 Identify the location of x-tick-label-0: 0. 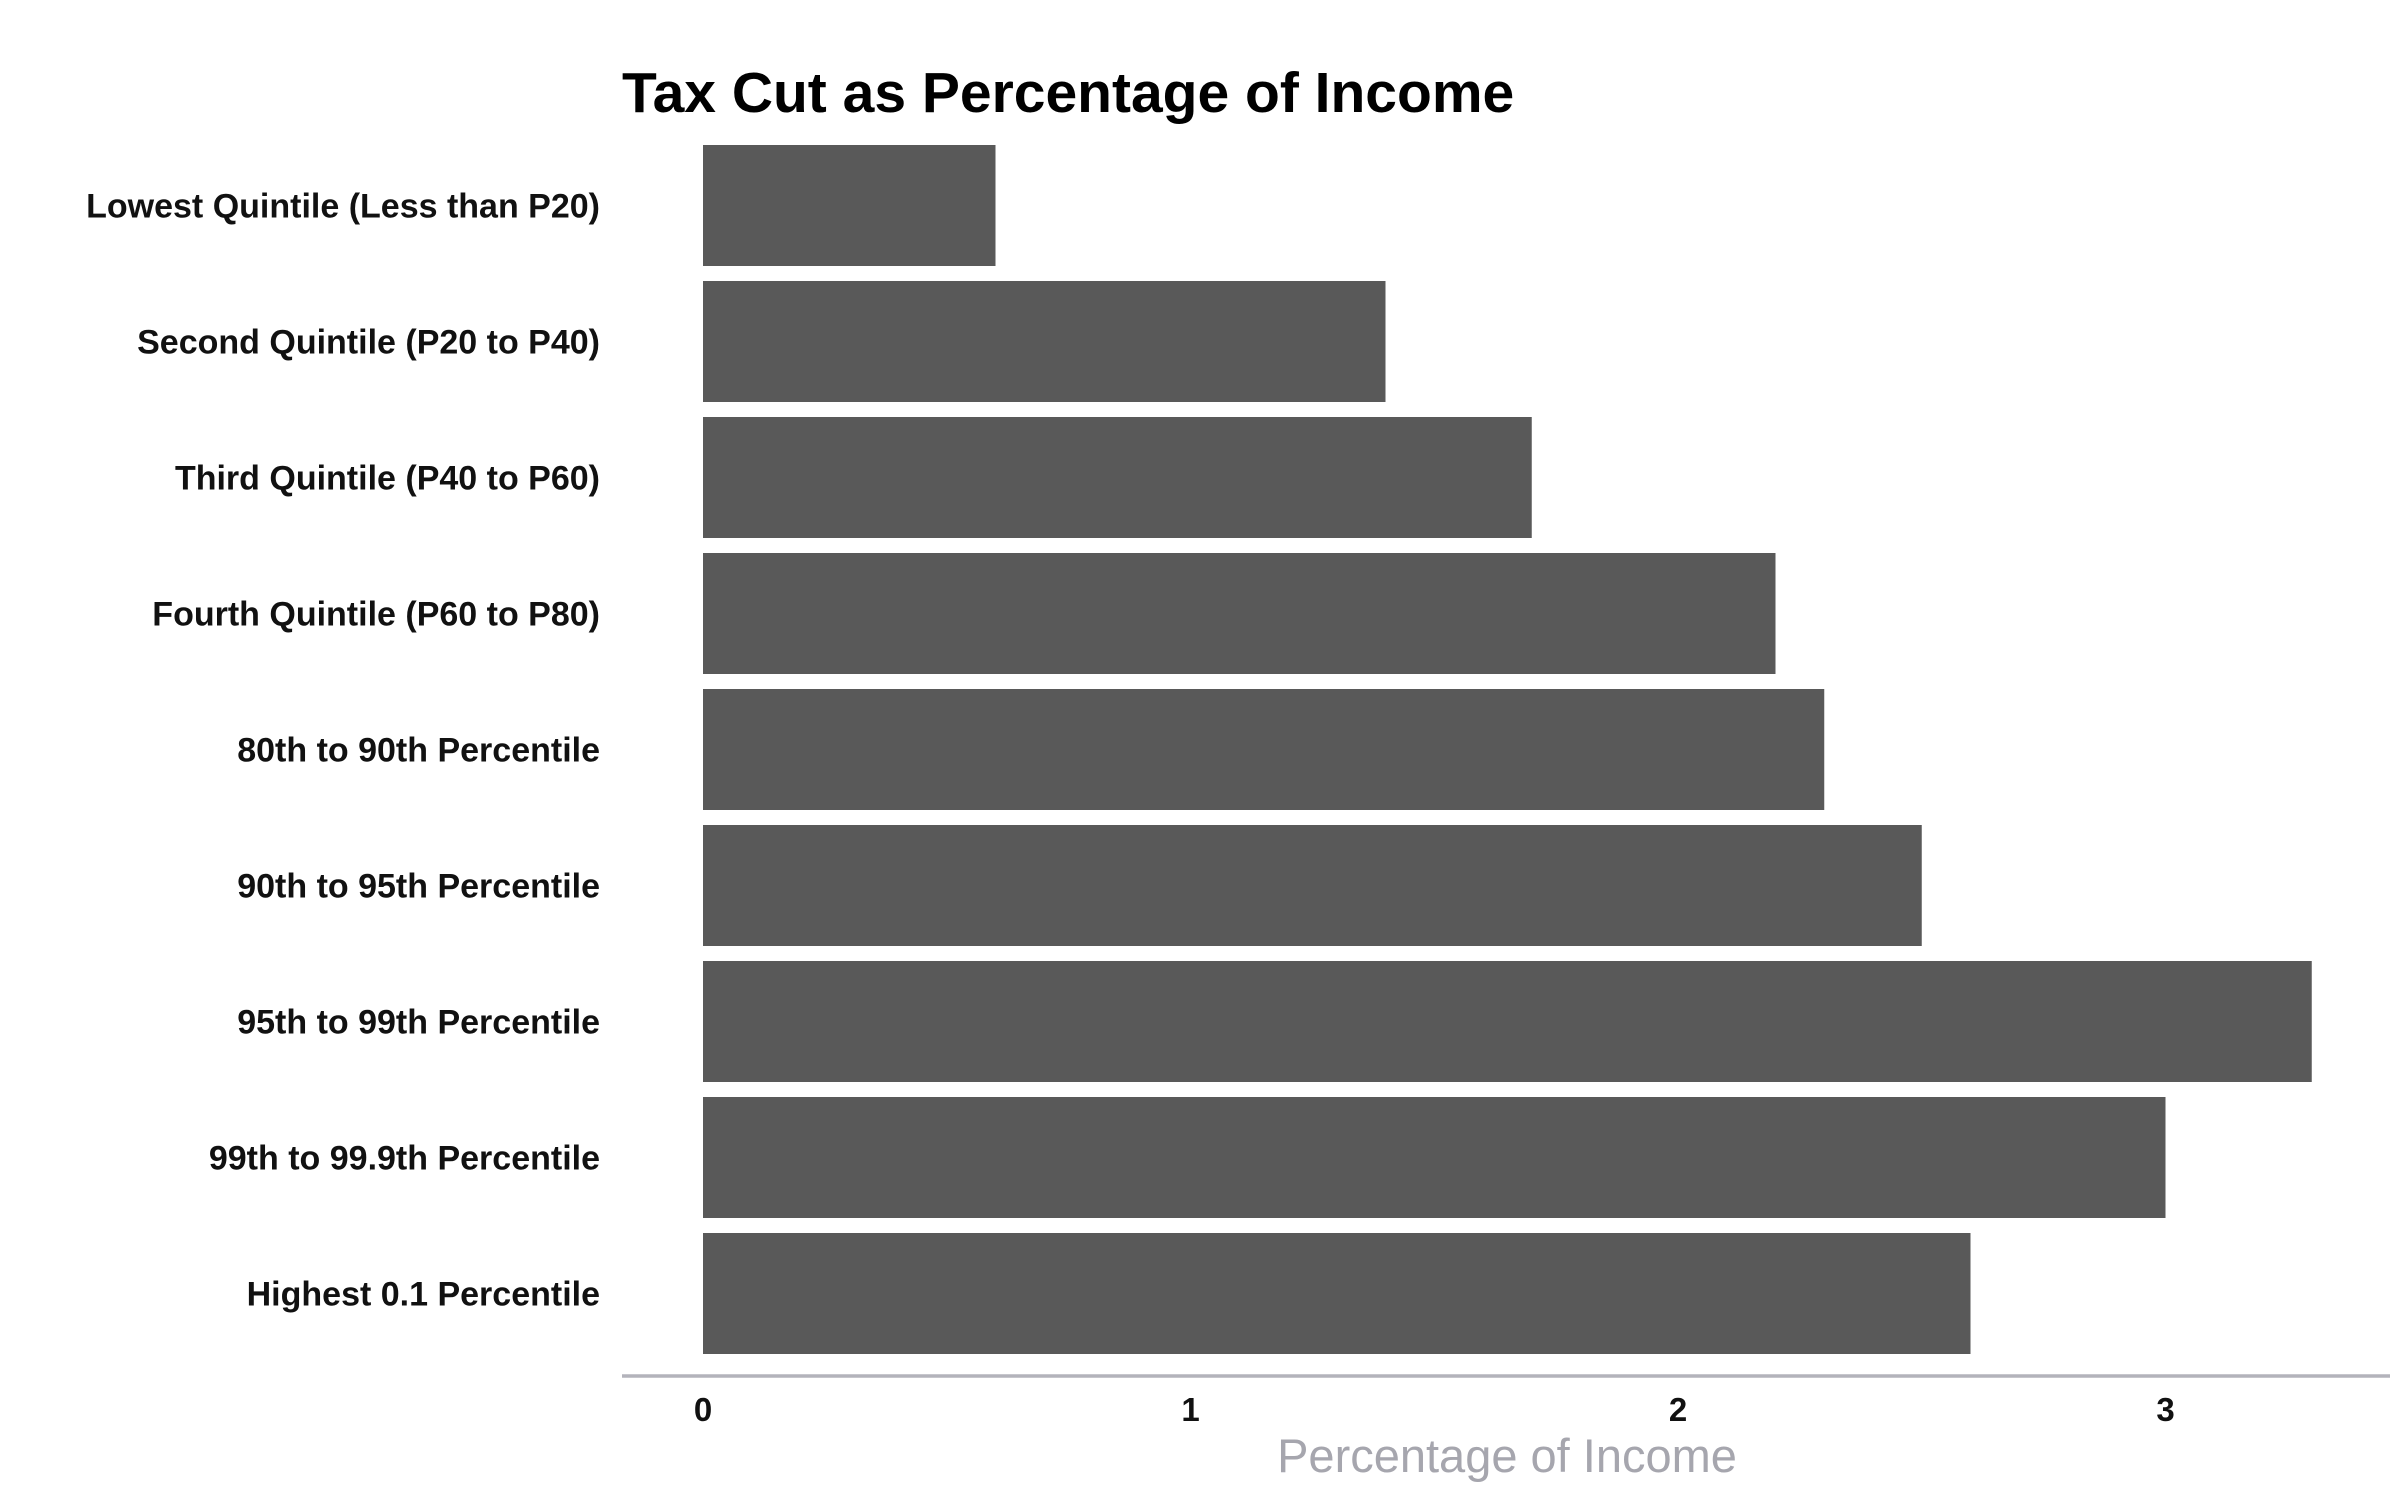
(703, 1409).